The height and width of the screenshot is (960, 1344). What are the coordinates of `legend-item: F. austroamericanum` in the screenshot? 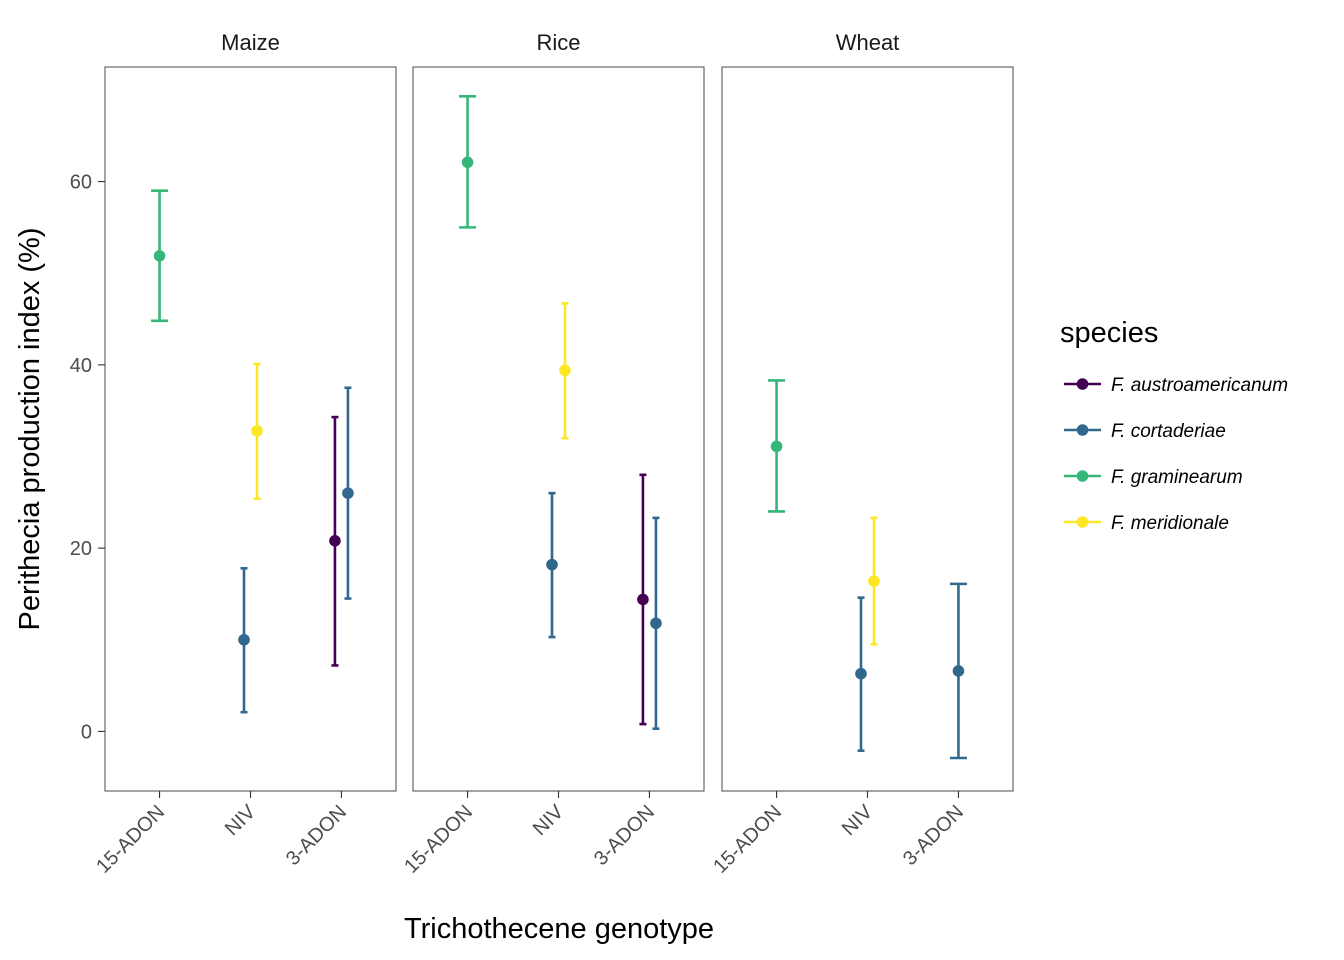 It's located at (1176, 385).